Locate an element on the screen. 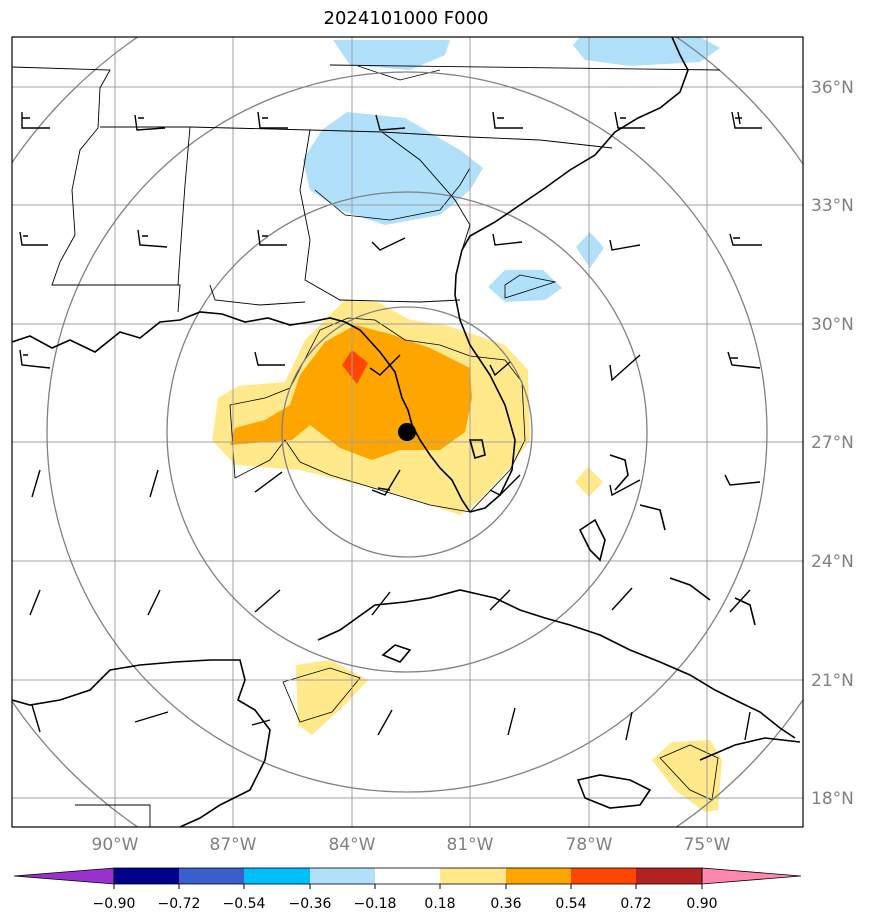 Image resolution: width=873 pixels, height=924 pixels. lat-label: 18°N is located at coordinates (832, 799).